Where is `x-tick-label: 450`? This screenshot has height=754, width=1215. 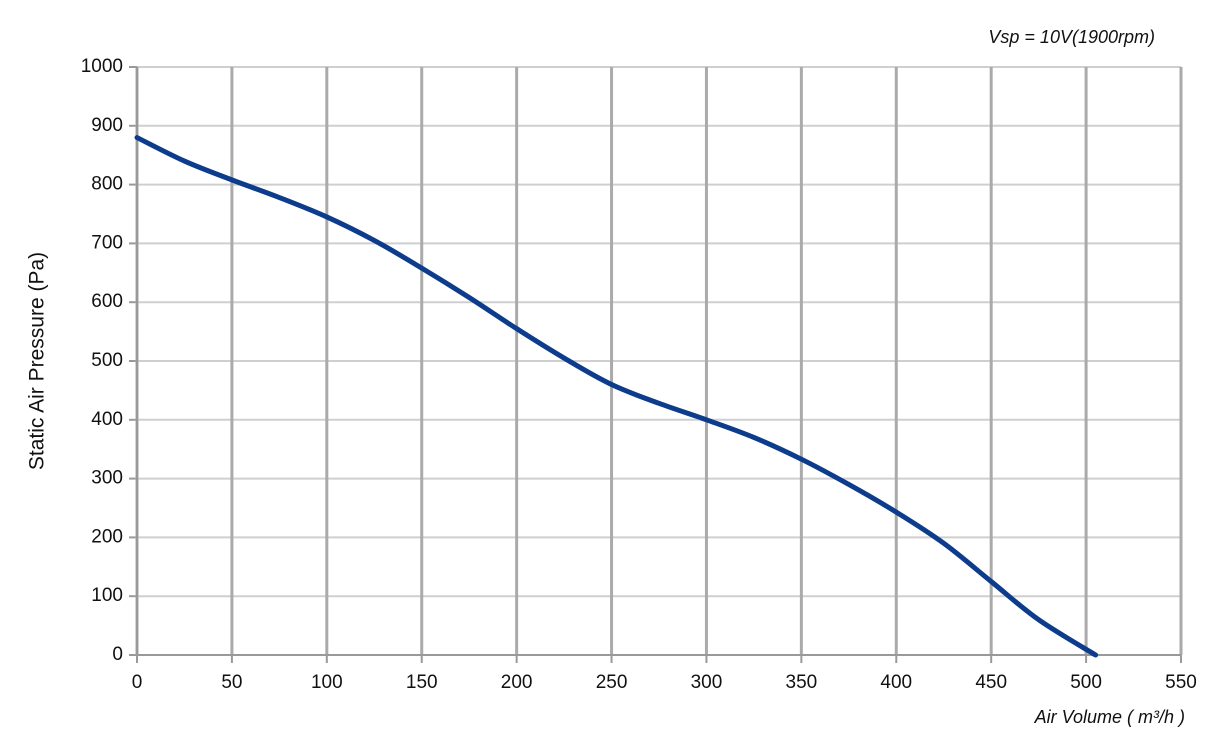
x-tick-label: 450 is located at coordinates (991, 682).